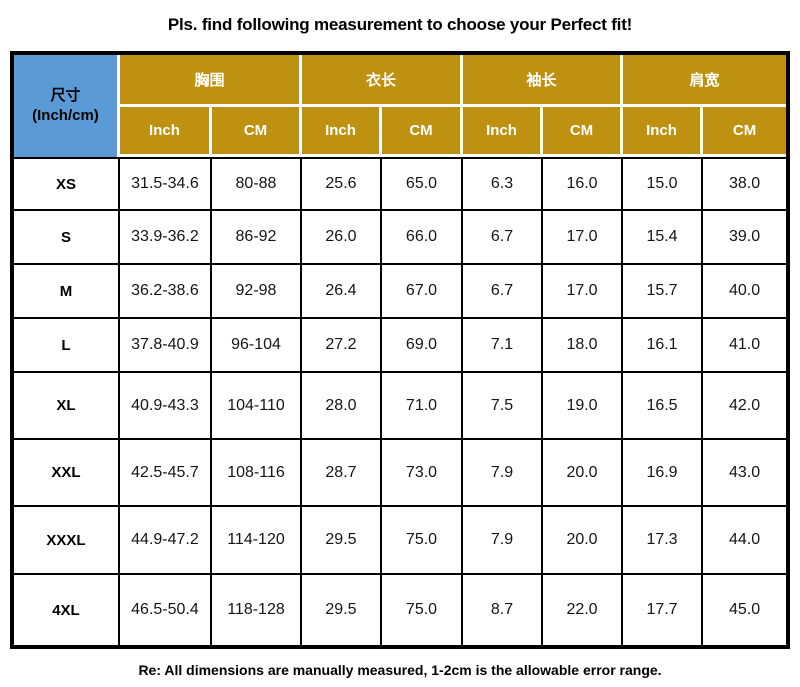  What do you see at coordinates (66, 406) in the screenshot?
I see `size-label: XL` at bounding box center [66, 406].